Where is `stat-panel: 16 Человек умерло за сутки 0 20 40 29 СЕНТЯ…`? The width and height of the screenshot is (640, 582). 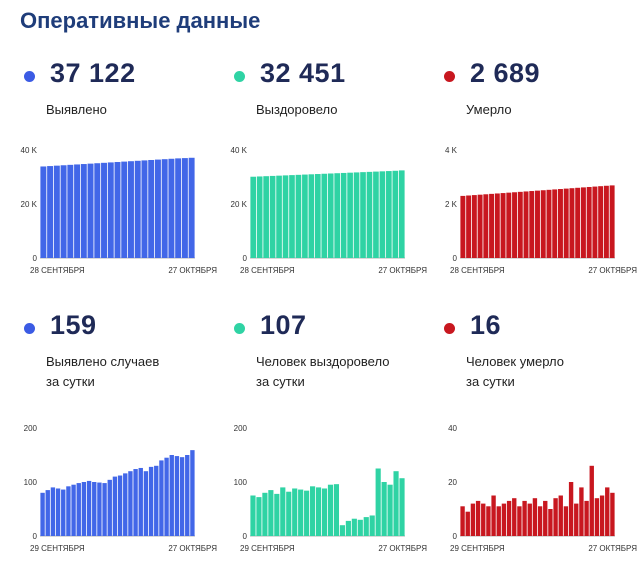 stat-panel: 16 Человек умерло за сутки 0 20 40 29 СЕНТЯ… is located at coordinates (540, 446).